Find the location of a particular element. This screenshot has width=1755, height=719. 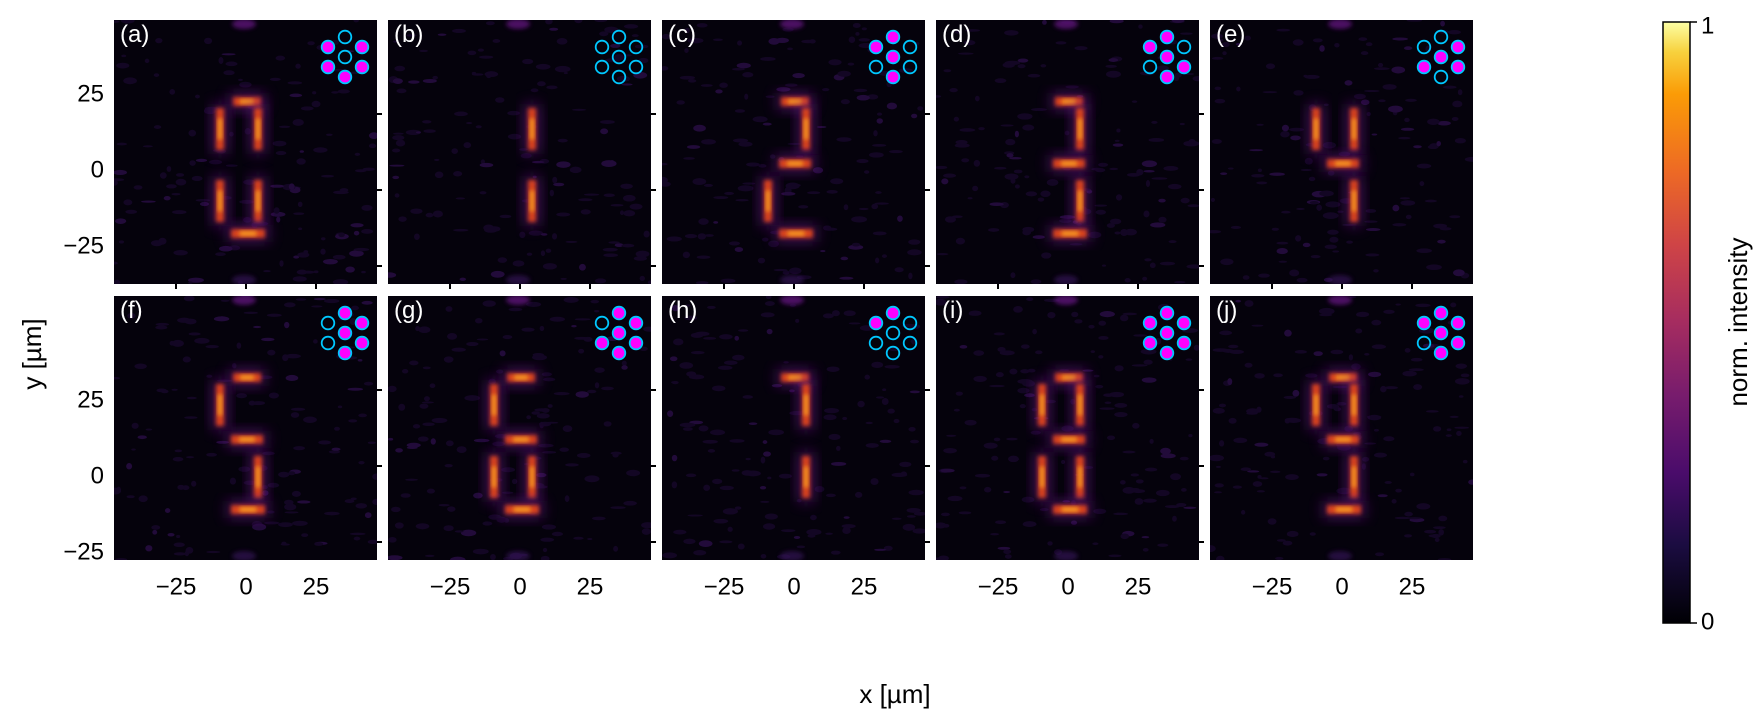

panel-label: (h) is located at coordinates (682, 310).